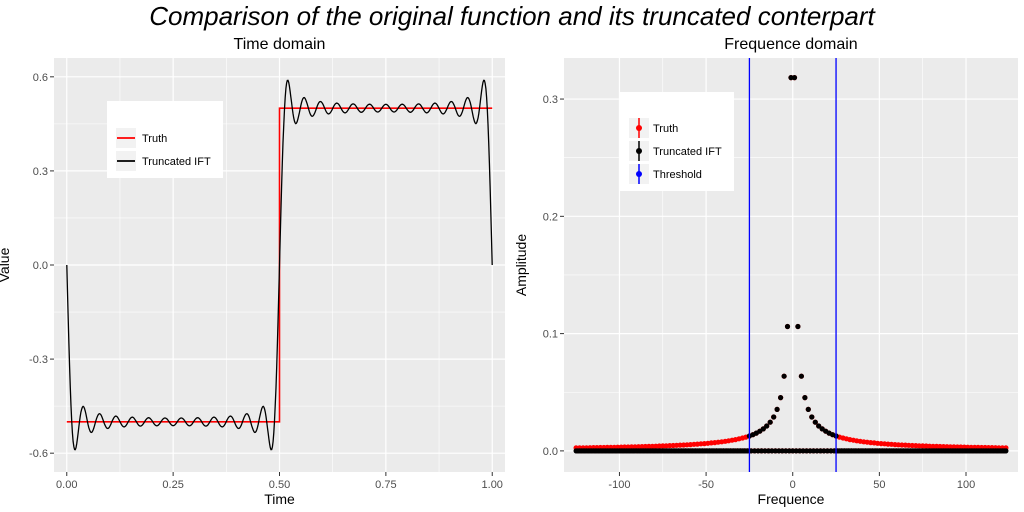  What do you see at coordinates (639, 151) in the screenshot?
I see `legend-key-truncated-ift` at bounding box center [639, 151].